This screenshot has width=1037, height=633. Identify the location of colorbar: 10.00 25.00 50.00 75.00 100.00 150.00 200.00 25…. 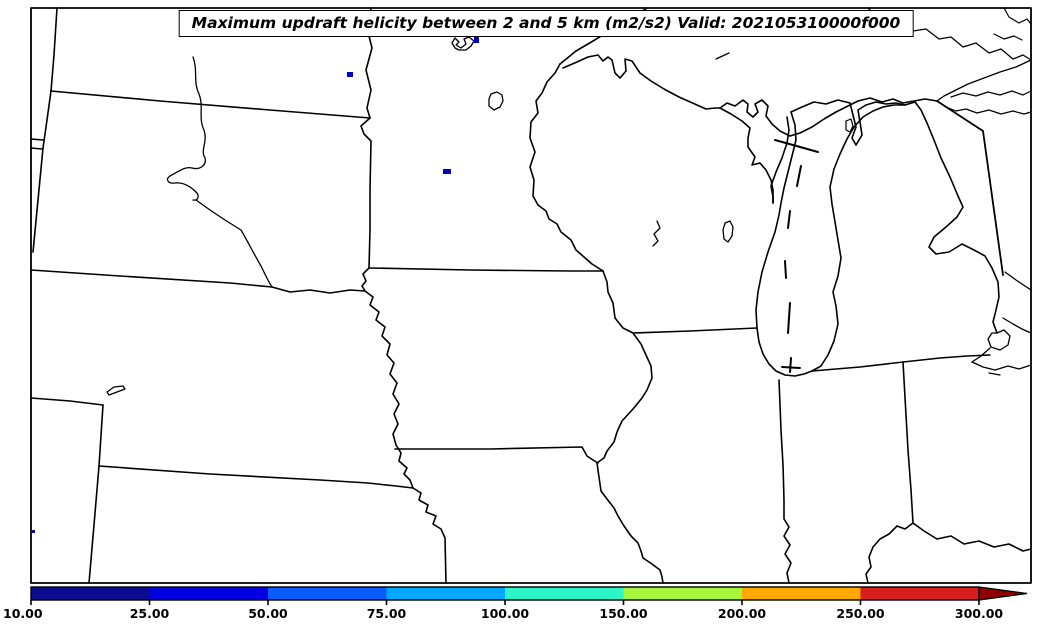
(515, 603).